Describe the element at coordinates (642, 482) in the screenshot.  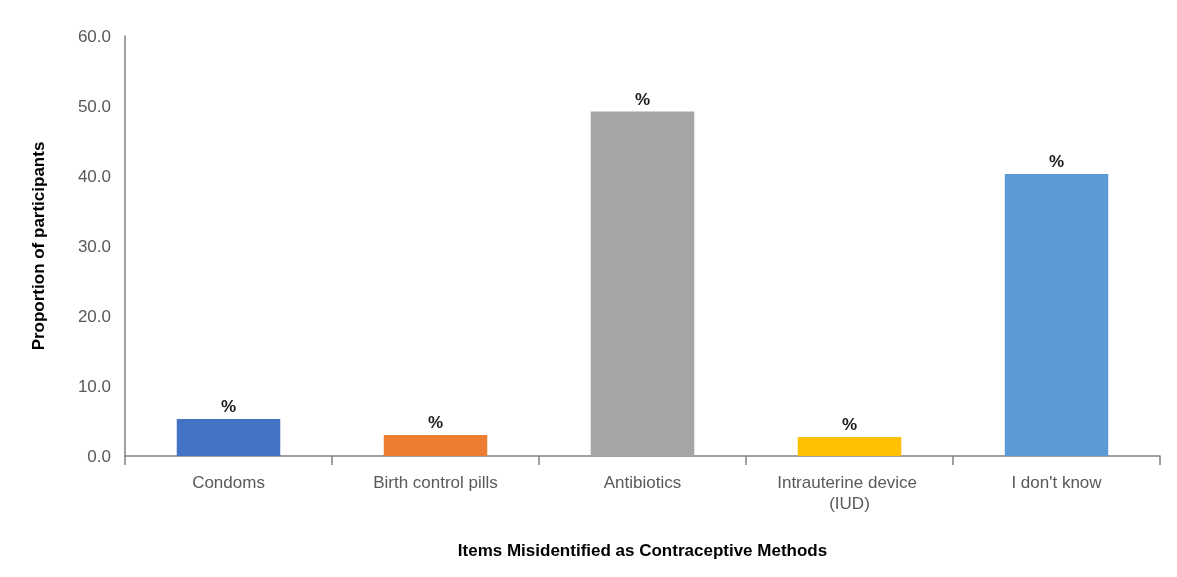
I see `x-tick-label: Antibiotics` at that location.